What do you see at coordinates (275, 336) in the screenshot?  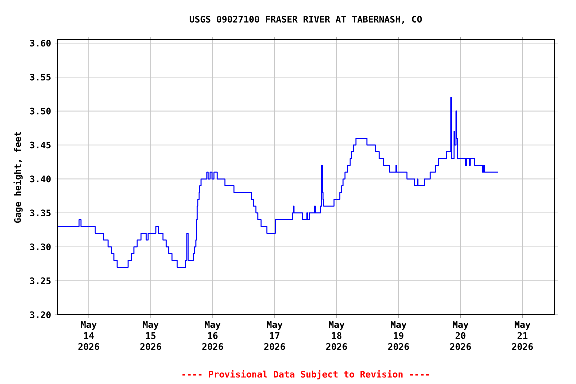 I see `x-tick-label: May 17 2026` at bounding box center [275, 336].